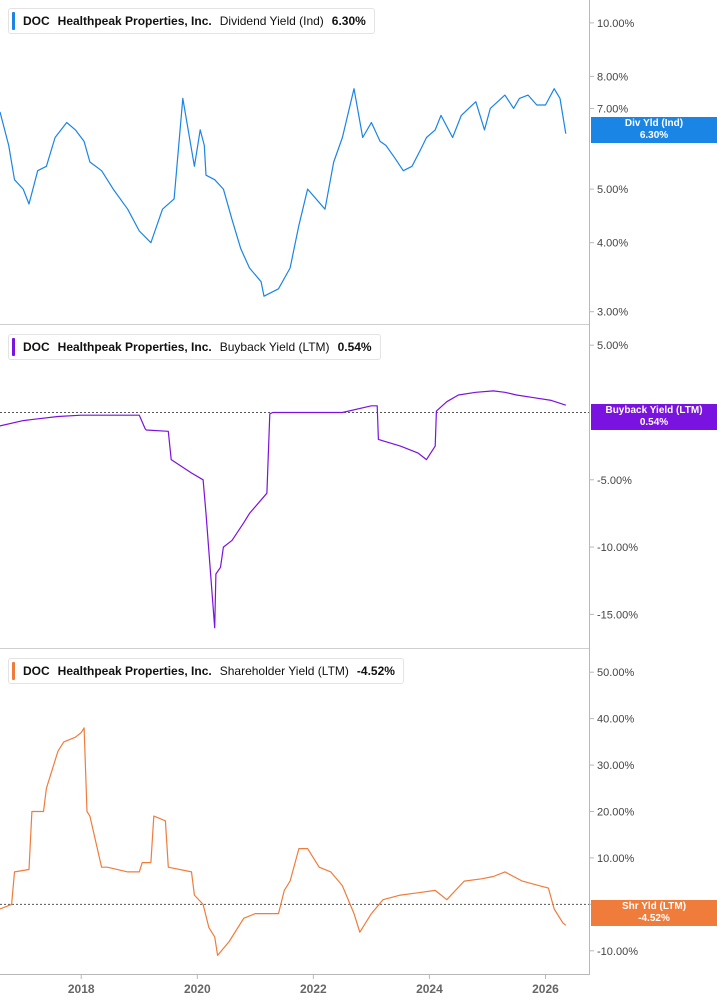 The height and width of the screenshot is (1005, 717). I want to click on y-tick-label: 7.00%, so click(612, 109).